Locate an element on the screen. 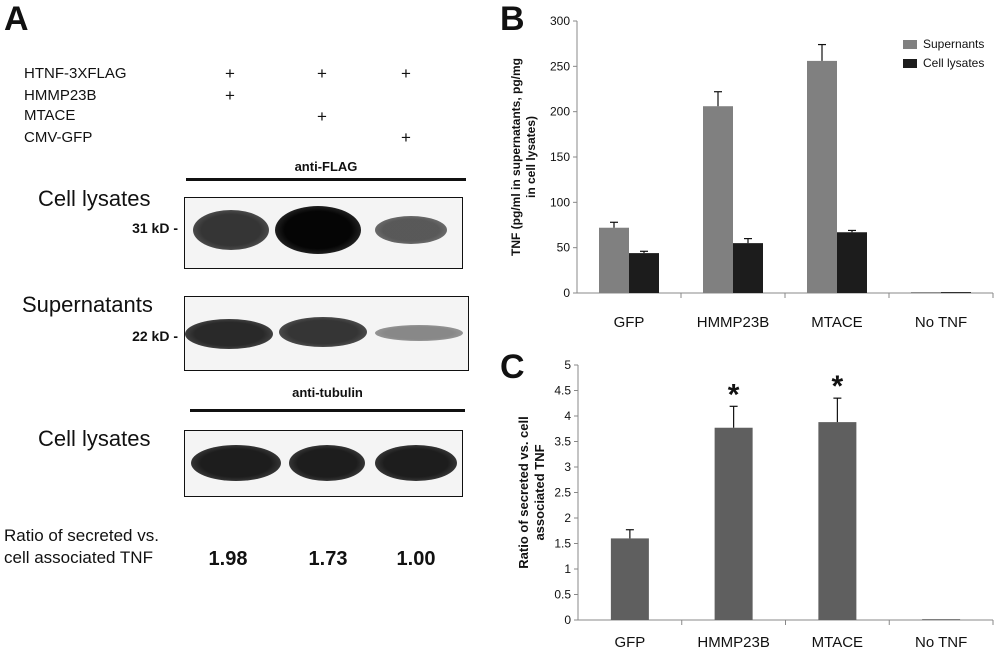 The width and height of the screenshot is (996, 652). y-tick-label: 100 is located at coordinates (560, 202).